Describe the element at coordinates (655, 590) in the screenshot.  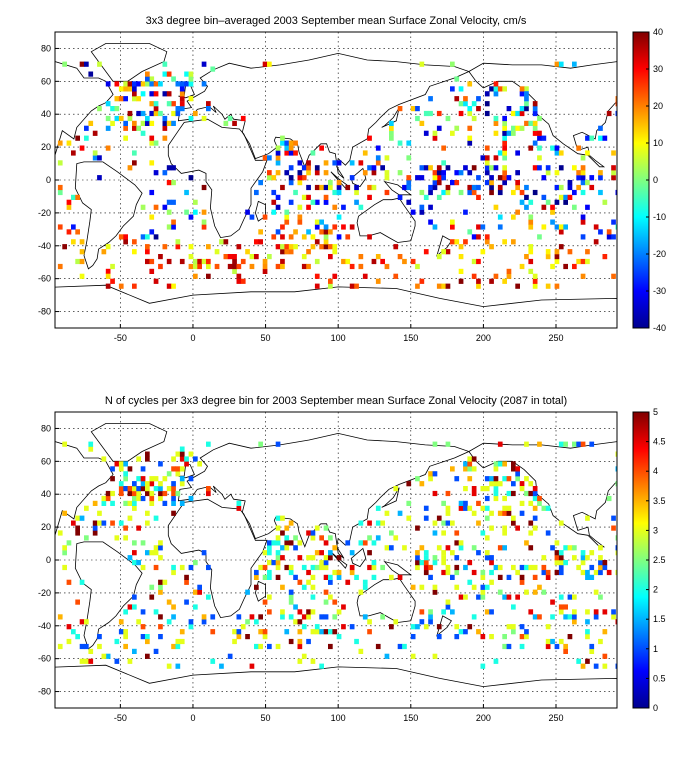
I see `colorbar-tick-label: 2` at that location.